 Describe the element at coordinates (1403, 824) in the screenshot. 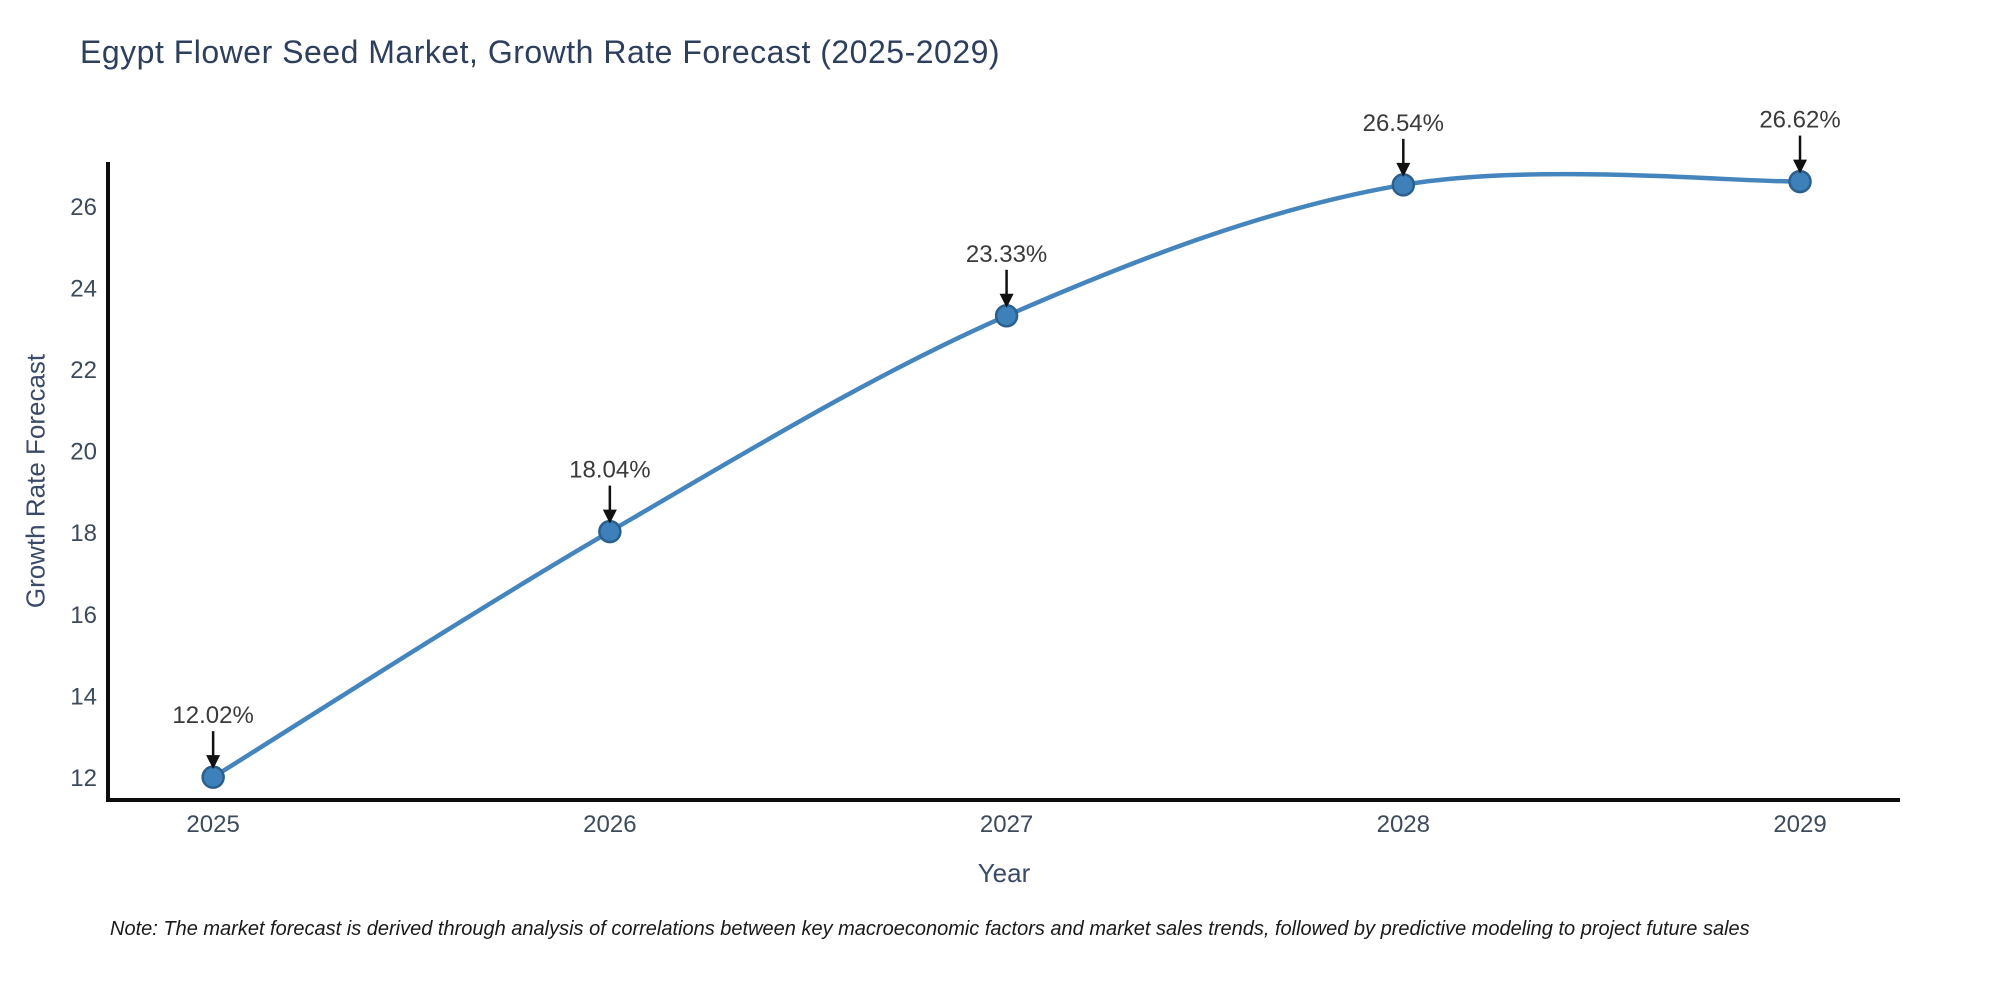

I see `x-tick-label: 2028` at that location.